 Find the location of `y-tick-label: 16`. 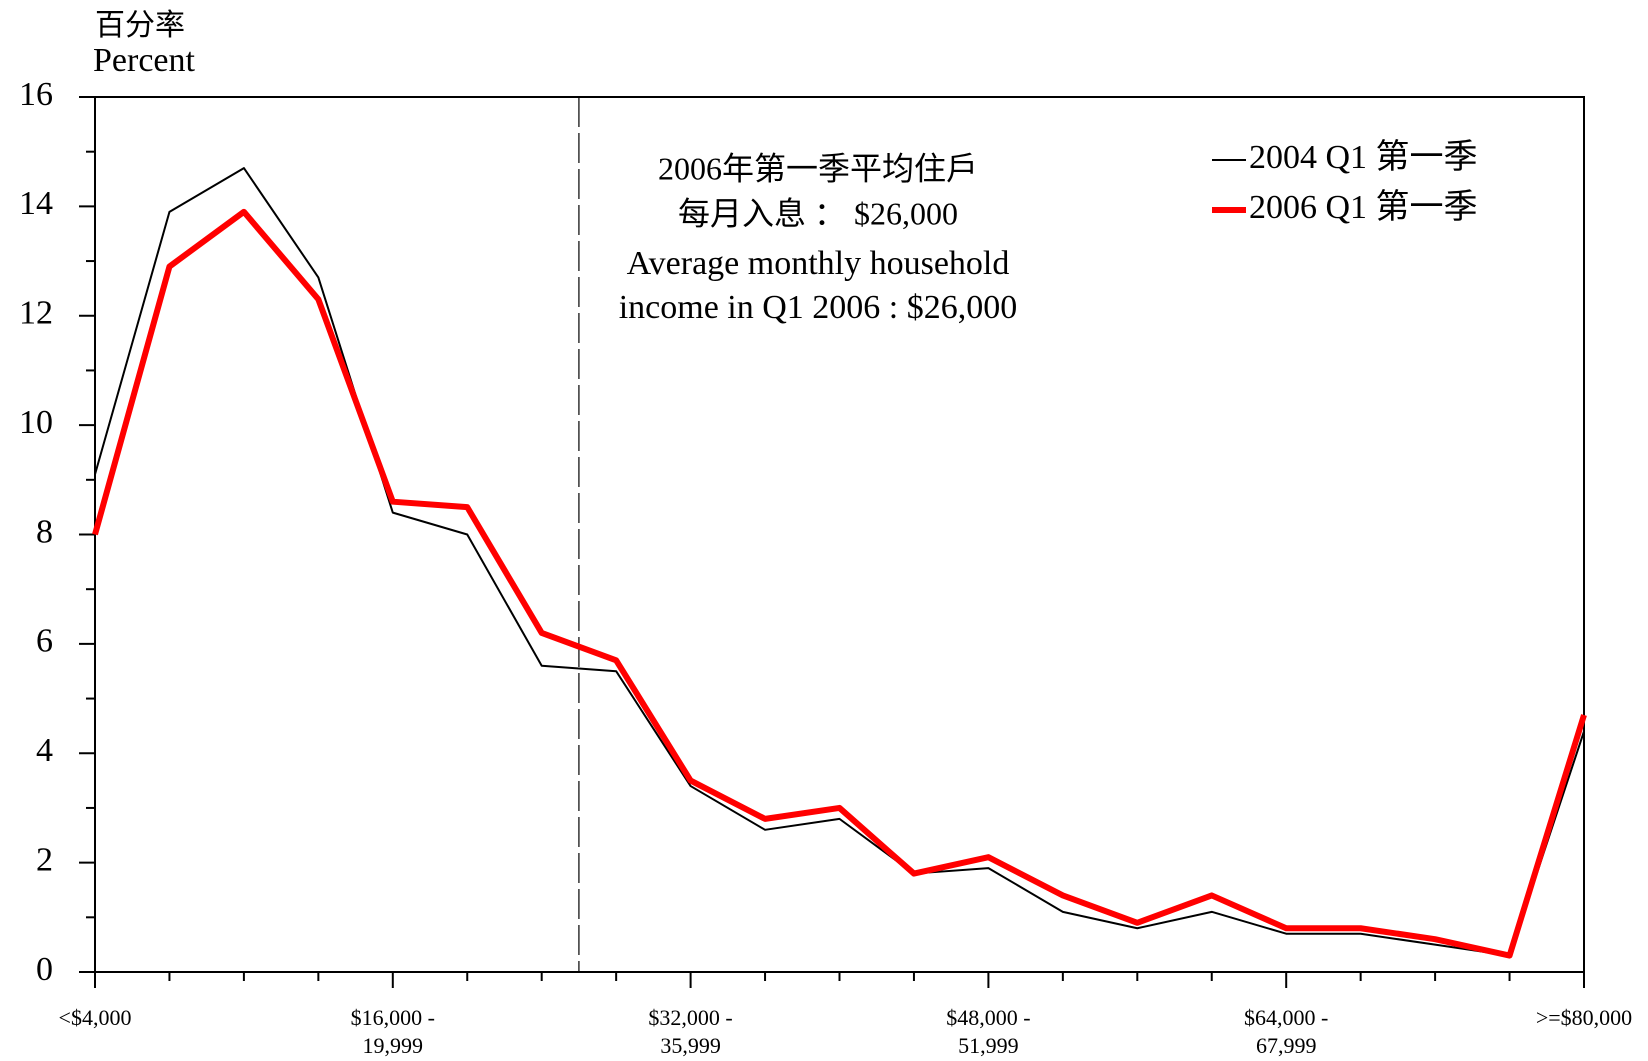

y-tick-label: 16 is located at coordinates (36, 94).